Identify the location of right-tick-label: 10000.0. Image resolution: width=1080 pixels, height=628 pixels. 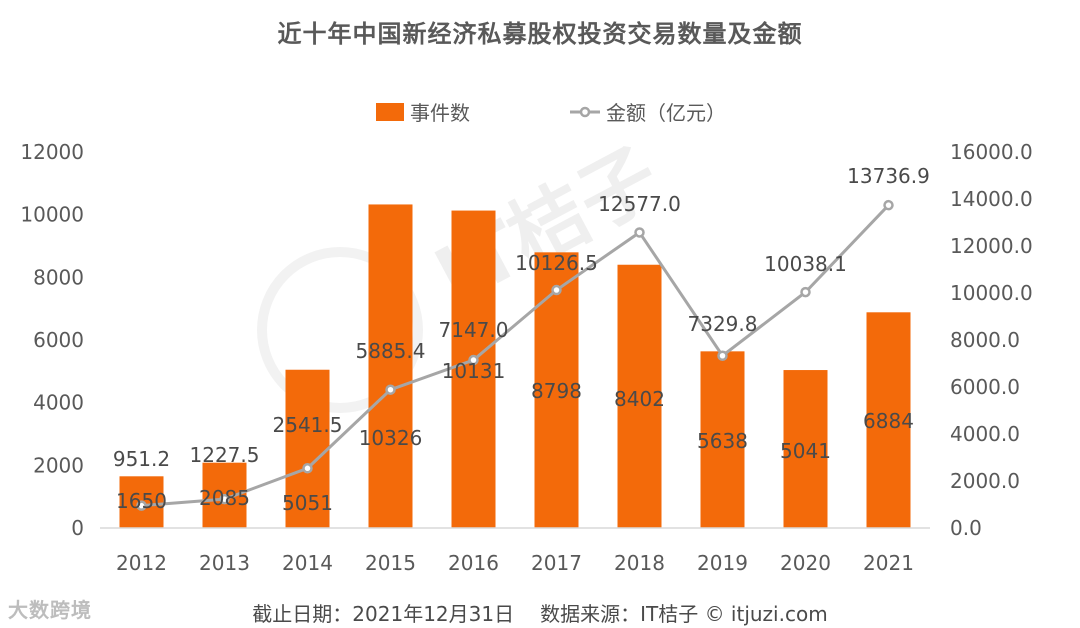
(991, 293).